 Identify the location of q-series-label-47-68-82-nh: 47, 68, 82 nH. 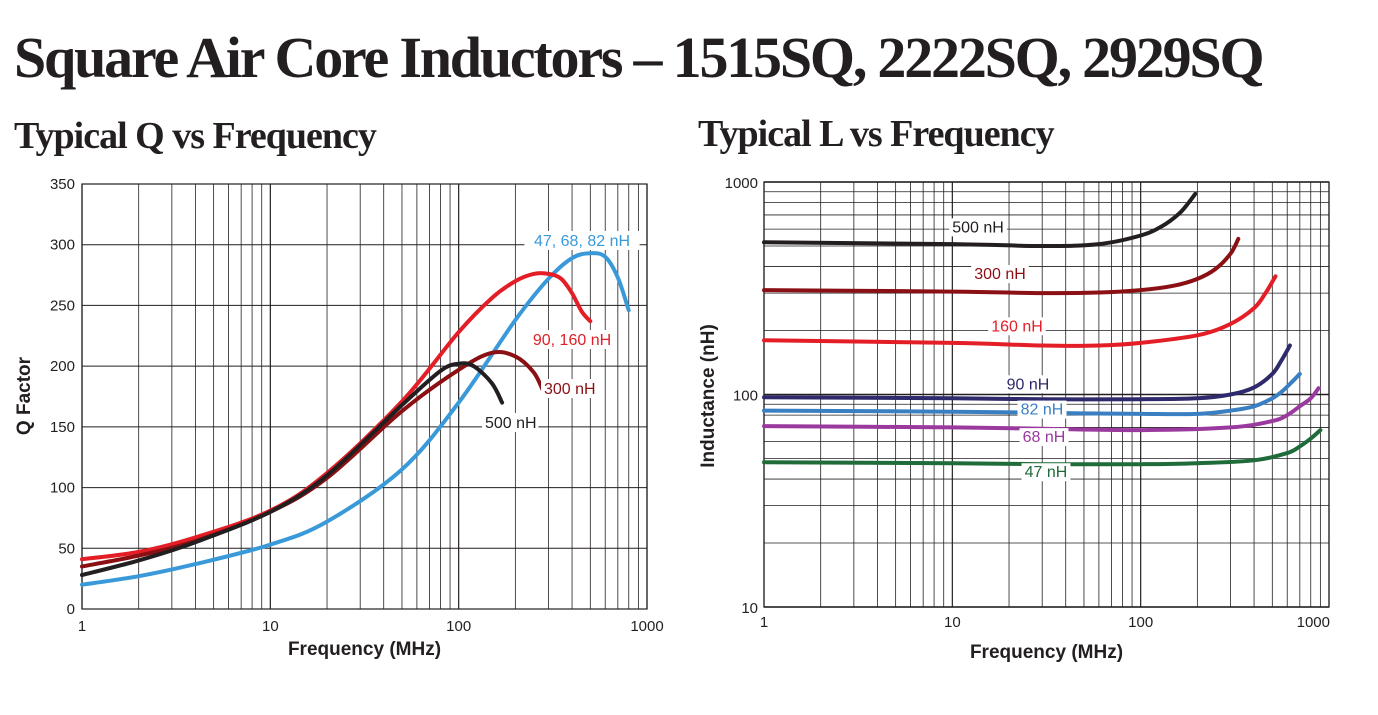
(582, 241).